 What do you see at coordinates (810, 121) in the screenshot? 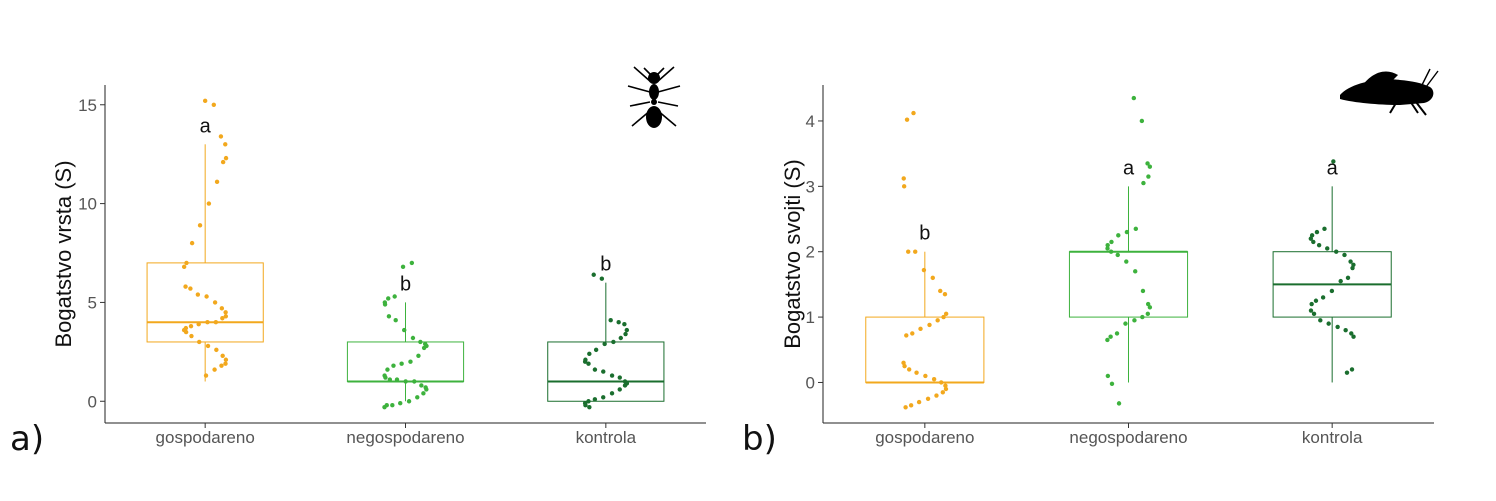
I see `y-tick-label: 4` at bounding box center [810, 121].